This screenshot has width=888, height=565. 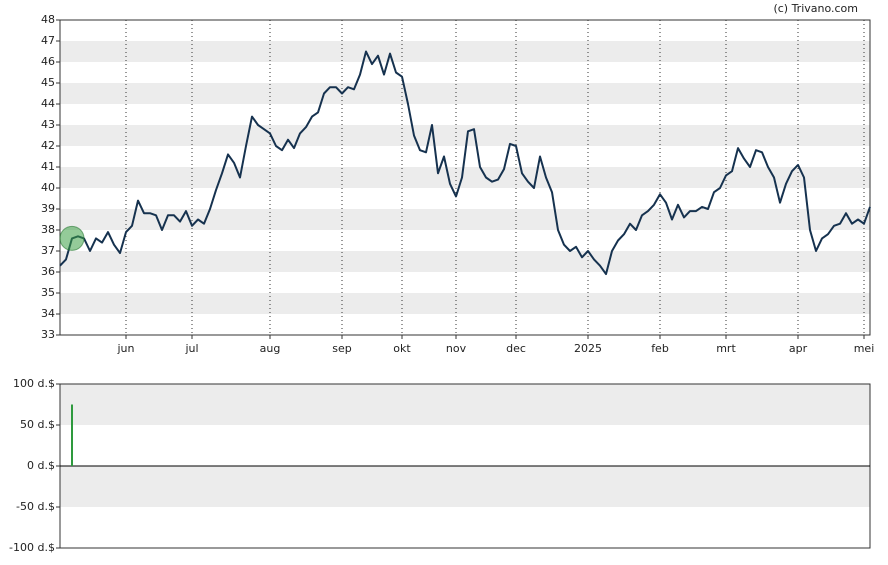 I want to click on x-tick-label: feb, so click(x=660, y=348).